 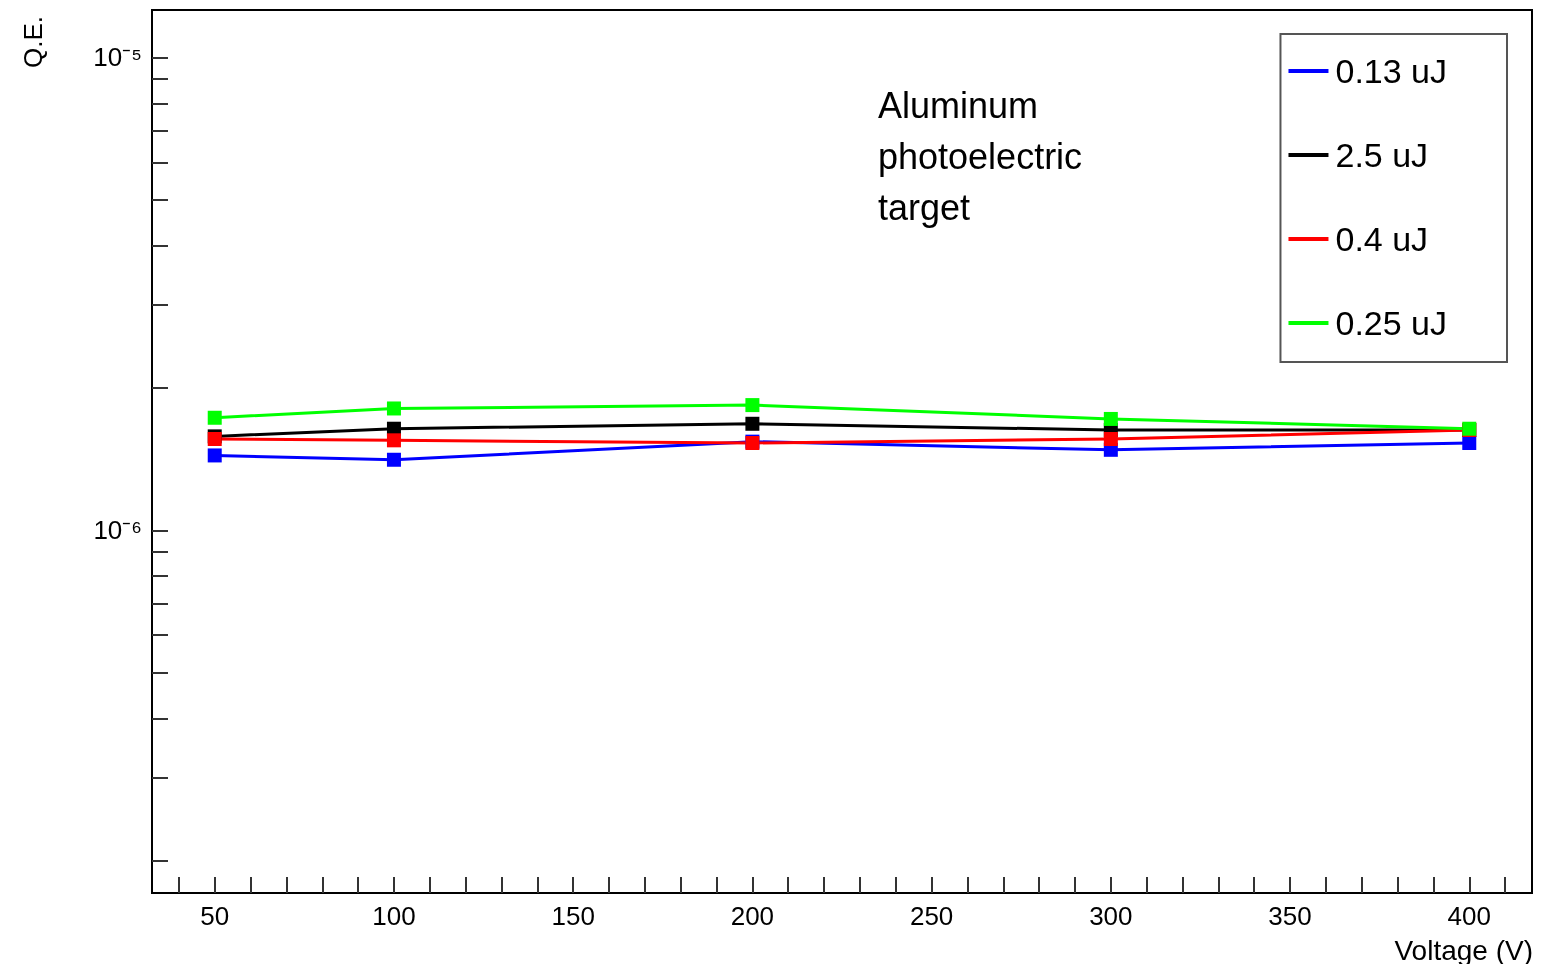 What do you see at coordinates (394, 916) in the screenshot?
I see `x-tick-label: 100` at bounding box center [394, 916].